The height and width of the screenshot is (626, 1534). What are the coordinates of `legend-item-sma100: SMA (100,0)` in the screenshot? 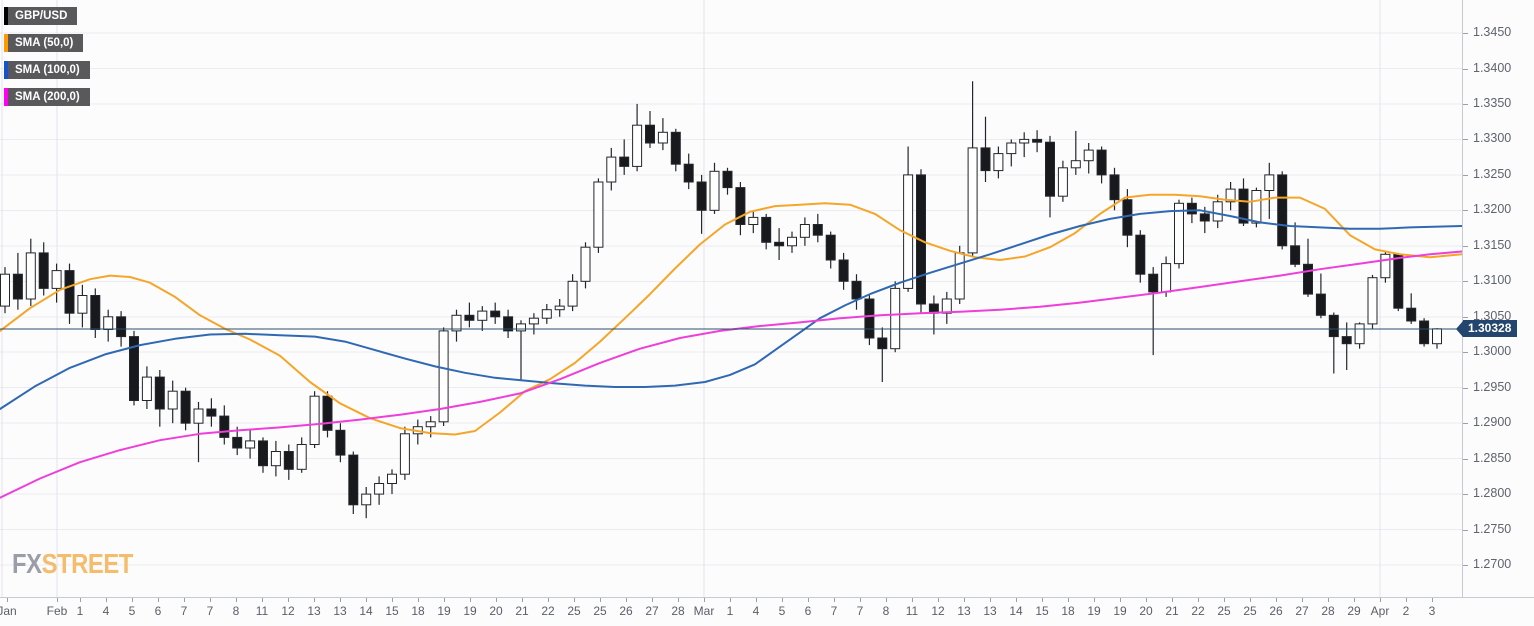 It's located at (47, 70).